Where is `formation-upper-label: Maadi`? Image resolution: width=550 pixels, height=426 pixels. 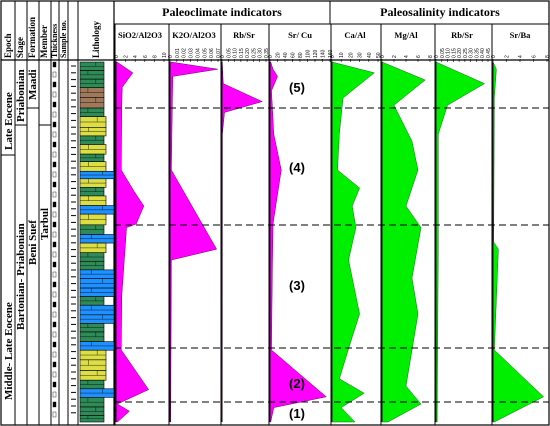
formation-upper-label: Maadi is located at coordinates (33, 84).